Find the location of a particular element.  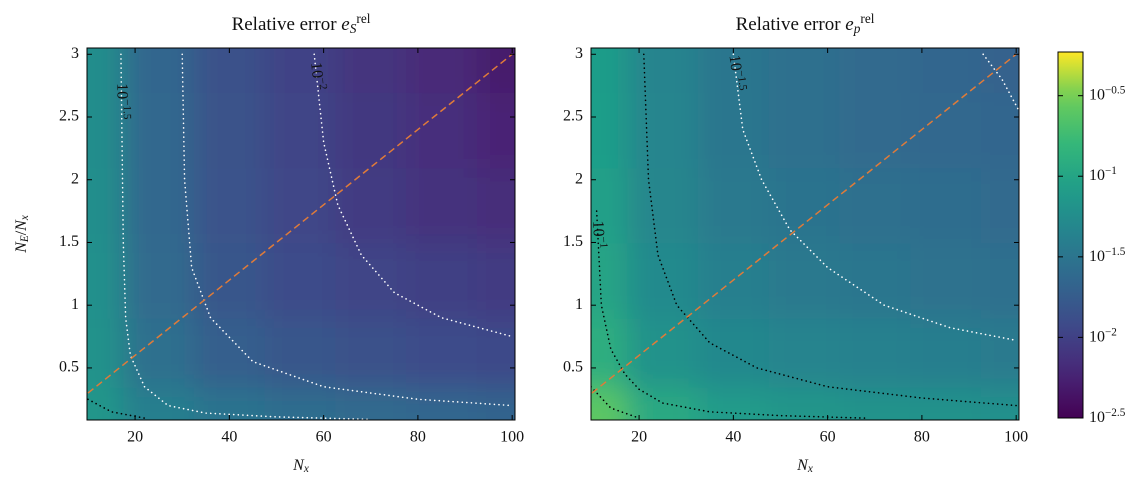

colorbar-tick-label: 10−2.5 is located at coordinates (1107, 416).